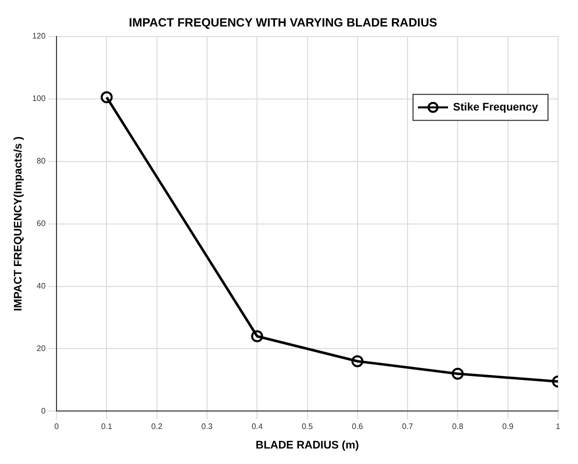 This screenshot has height=464, width=578. I want to click on x-tick-label: 0.2, so click(157, 427).